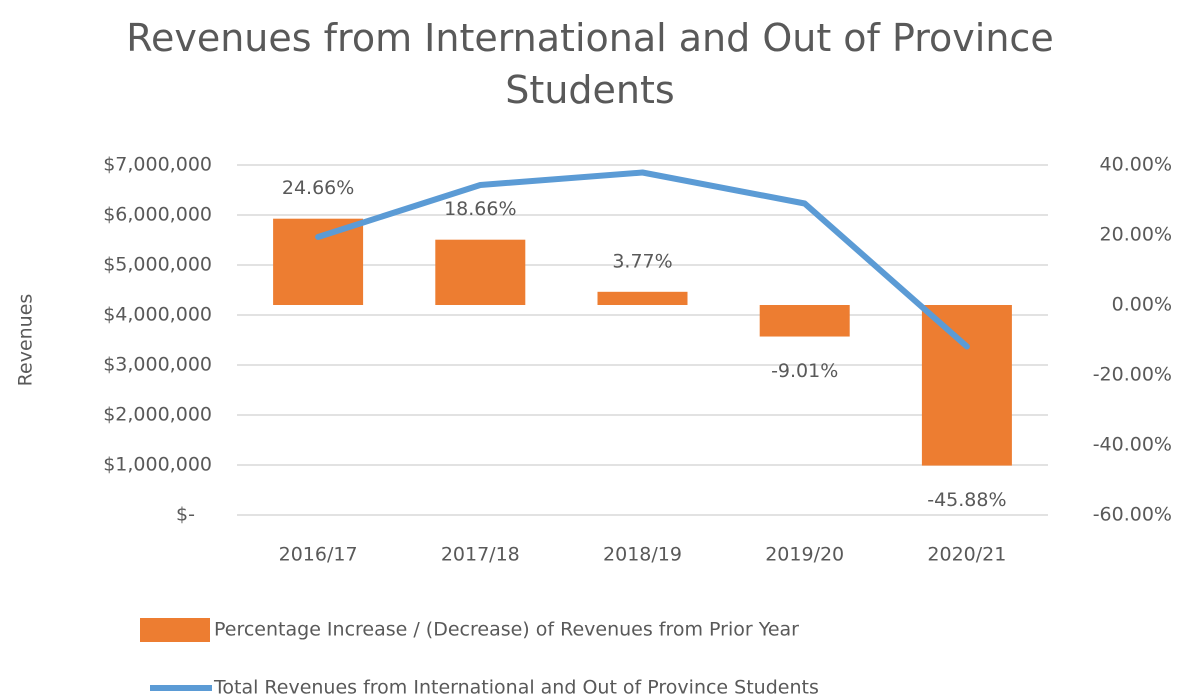  I want to click on y-tick-label: $5,000,000, so click(157, 265).